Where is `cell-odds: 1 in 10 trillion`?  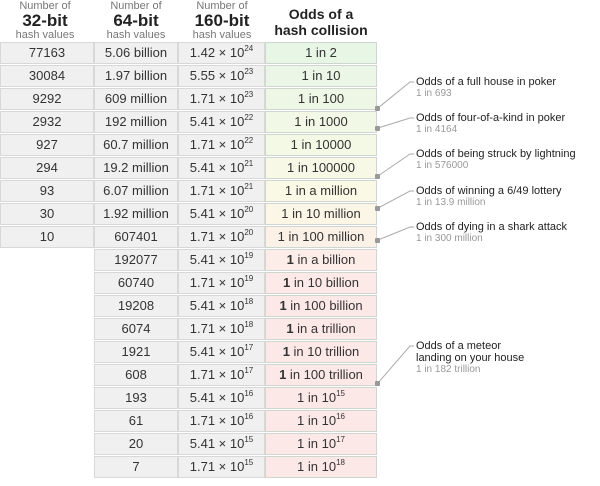
cell-odds: 1 in 10 trillion is located at coordinates (321, 352).